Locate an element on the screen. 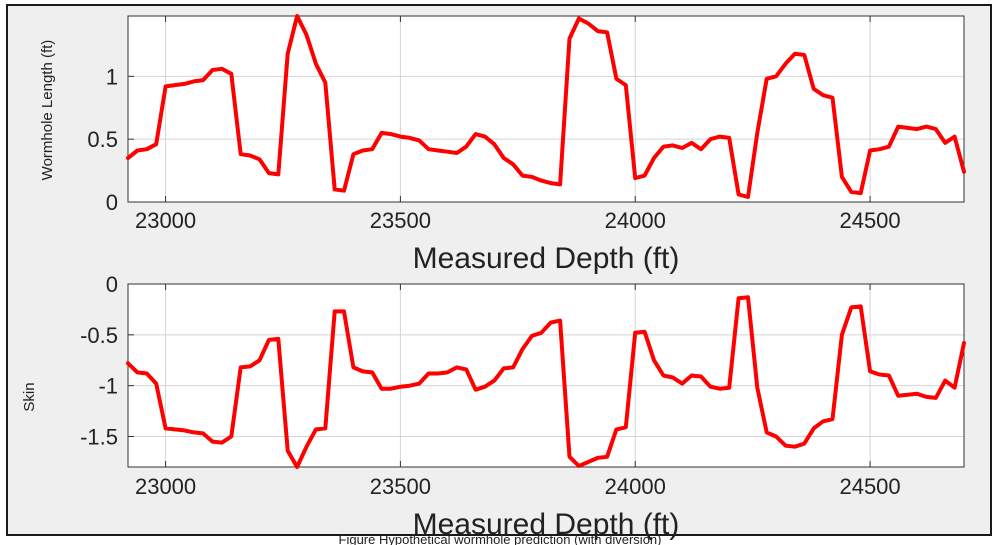 Image resolution: width=1000 pixels, height=545 pixels. bottom-y-tick-label: -0.5 is located at coordinates (99, 335).